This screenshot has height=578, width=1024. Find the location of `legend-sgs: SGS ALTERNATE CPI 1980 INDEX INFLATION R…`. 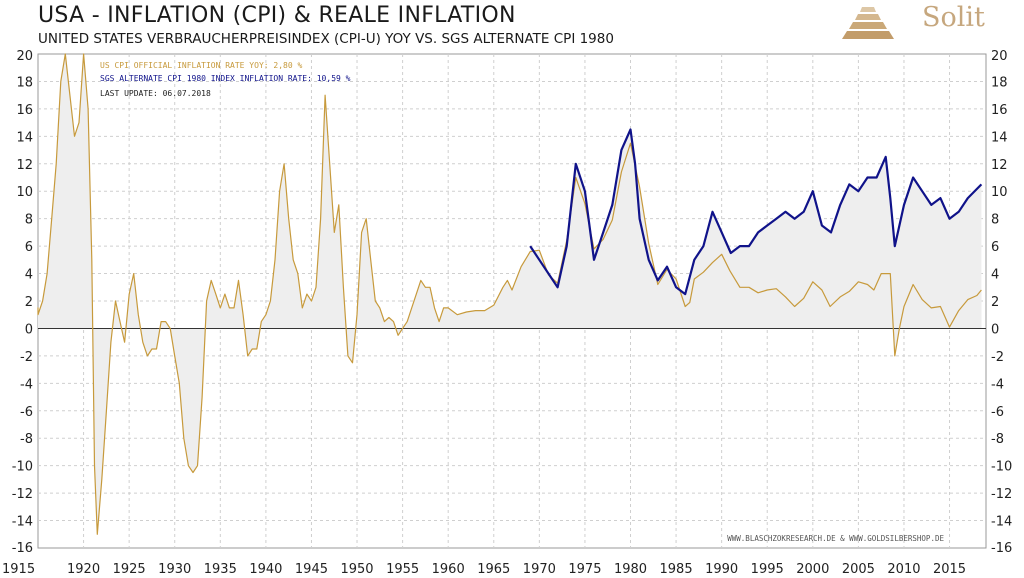

legend-sgs: SGS ALTERNATE CPI 1980 INDEX INFLATION R… is located at coordinates (225, 78).